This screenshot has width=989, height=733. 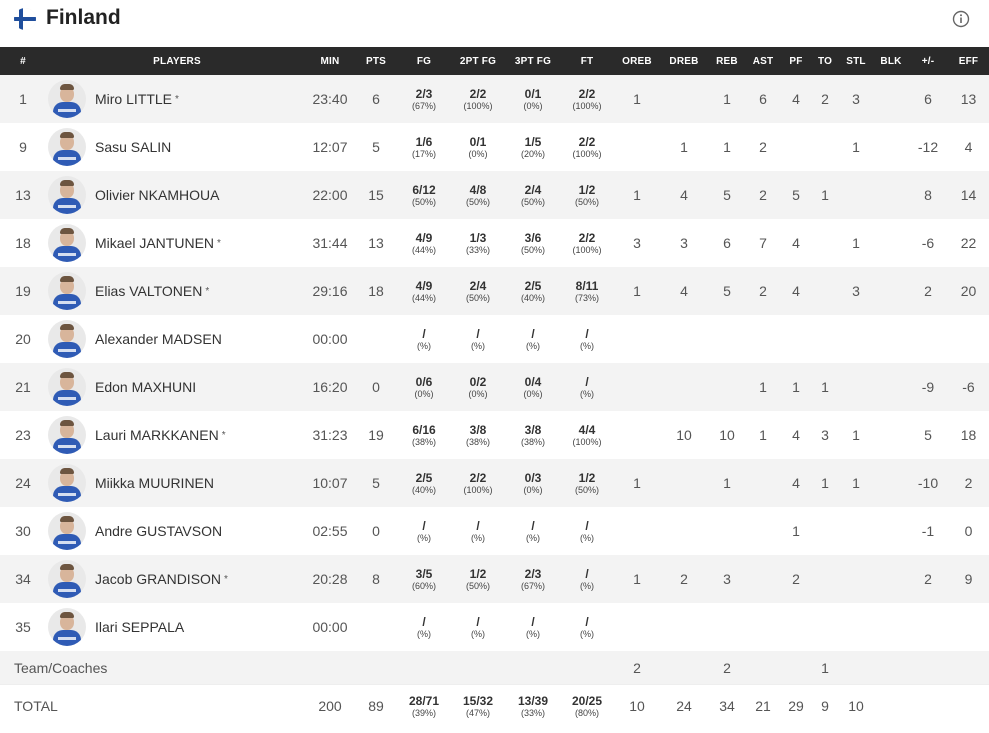 I want to click on col-header-dreb: DREB, so click(x=684, y=61).